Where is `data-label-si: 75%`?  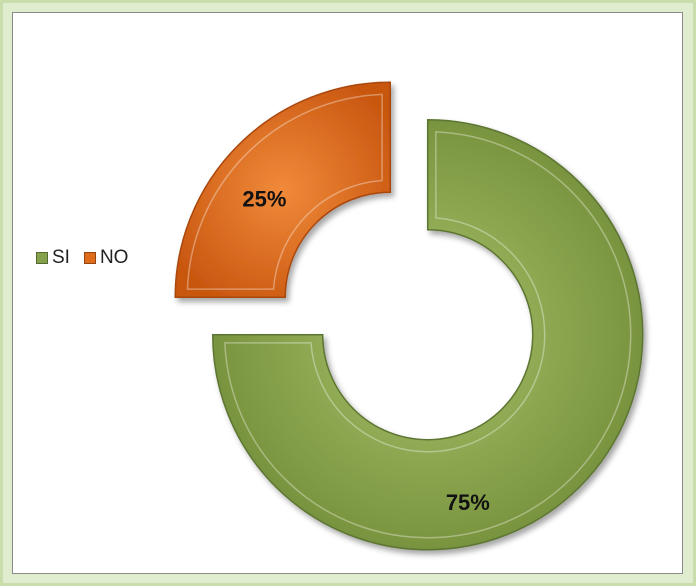
data-label-si: 75% is located at coordinates (468, 502).